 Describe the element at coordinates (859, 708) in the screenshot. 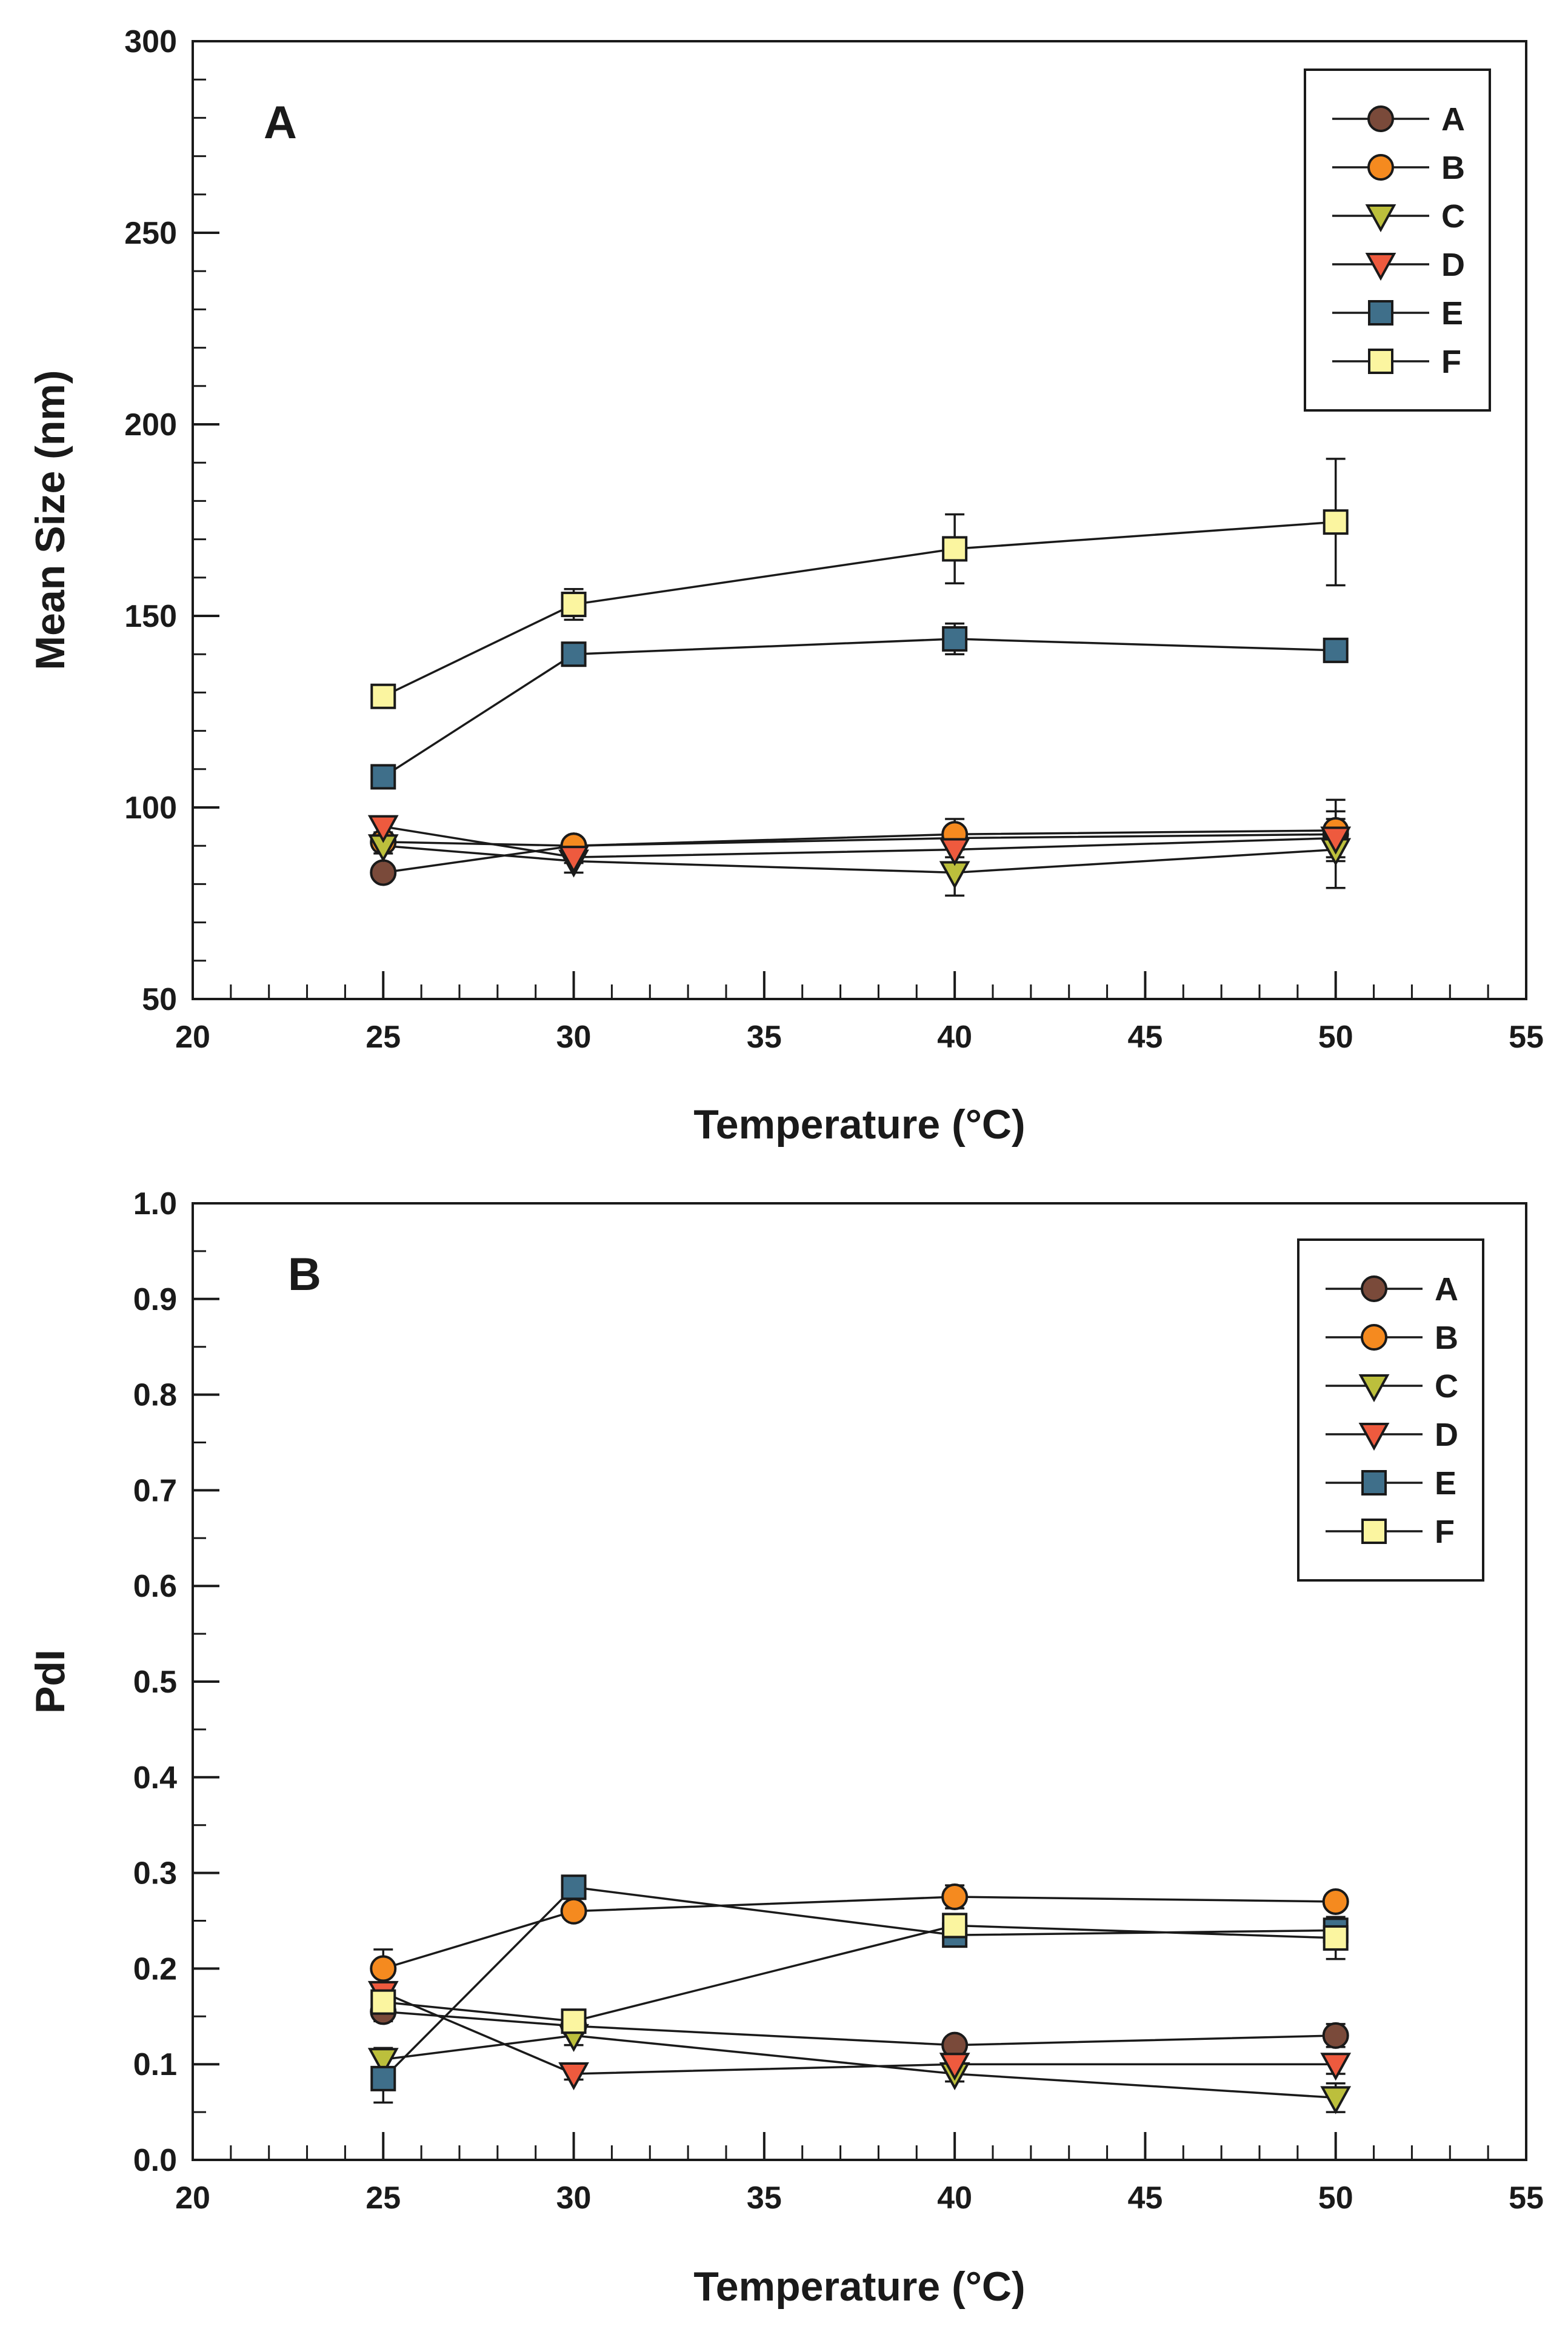

I see `series-line-e` at that location.